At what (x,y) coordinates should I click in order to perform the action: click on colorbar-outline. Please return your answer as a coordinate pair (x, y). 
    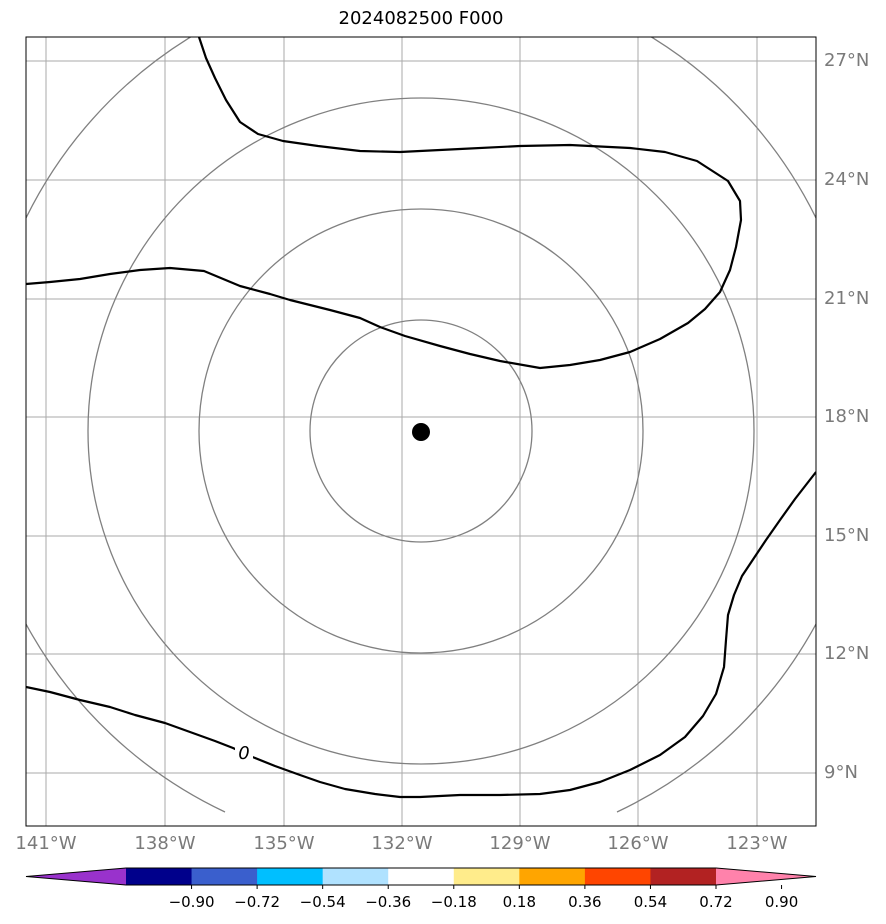
    Looking at the image, I should click on (421, 876).